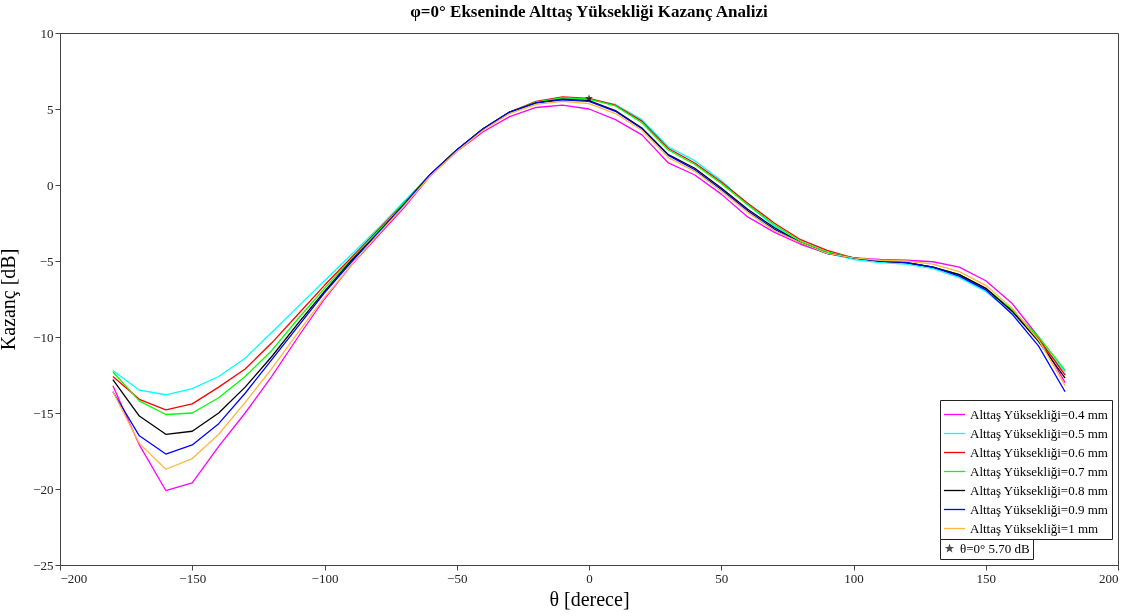  I want to click on legend-label: Alttaş Yüksekliği=1 mm, so click(1034, 528).